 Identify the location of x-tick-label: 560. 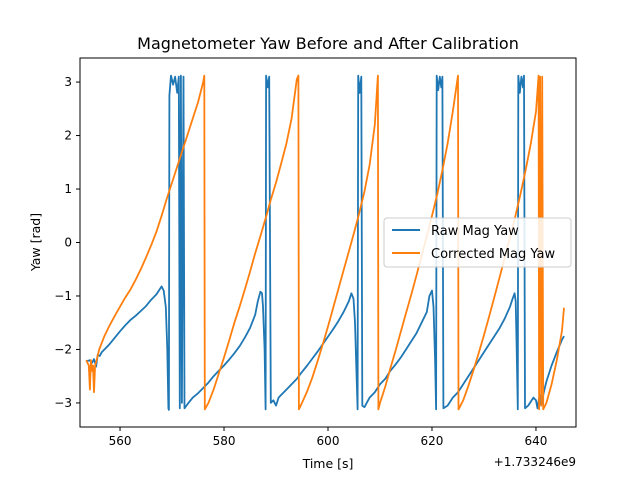
(120, 441).